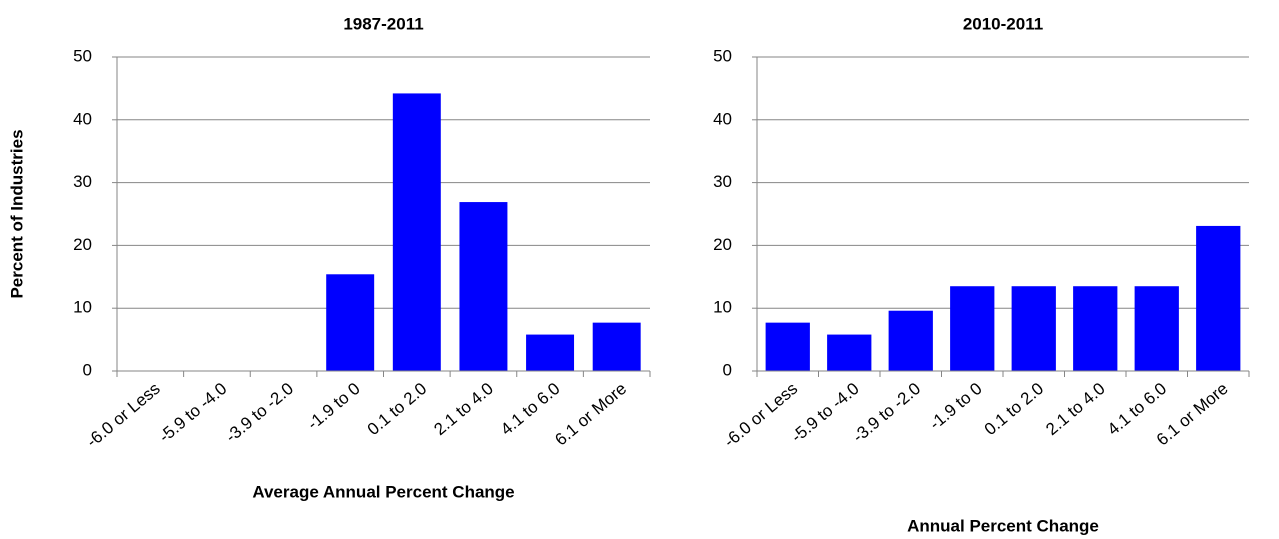 The width and height of the screenshot is (1279, 539). Describe the element at coordinates (383, 491) in the screenshot. I see `x-axis-label: Average Annual Percent Change` at that location.